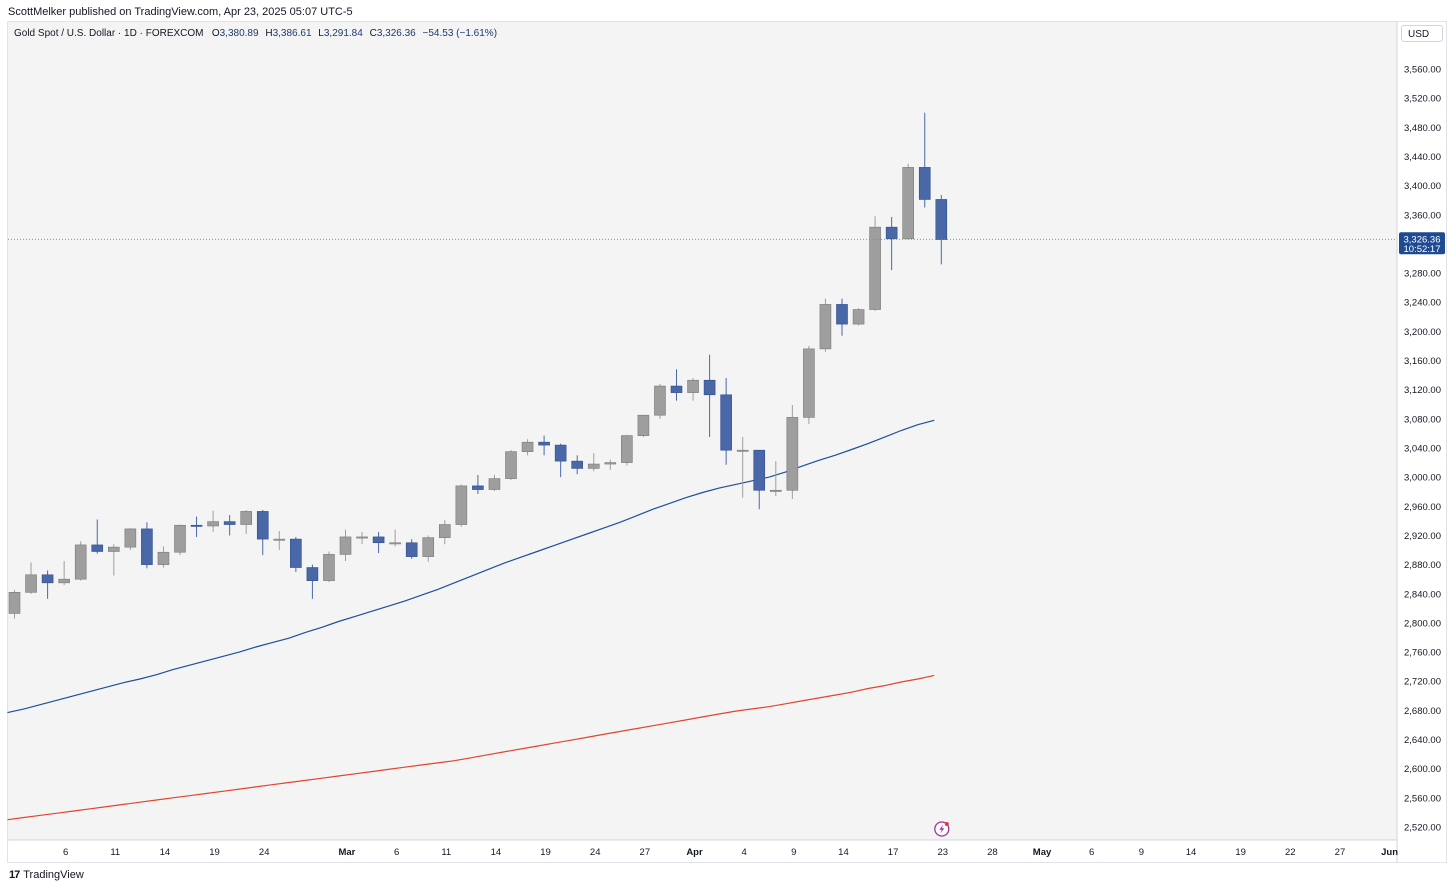  I want to click on y-tick-label: 2,960.00, so click(1422, 507).